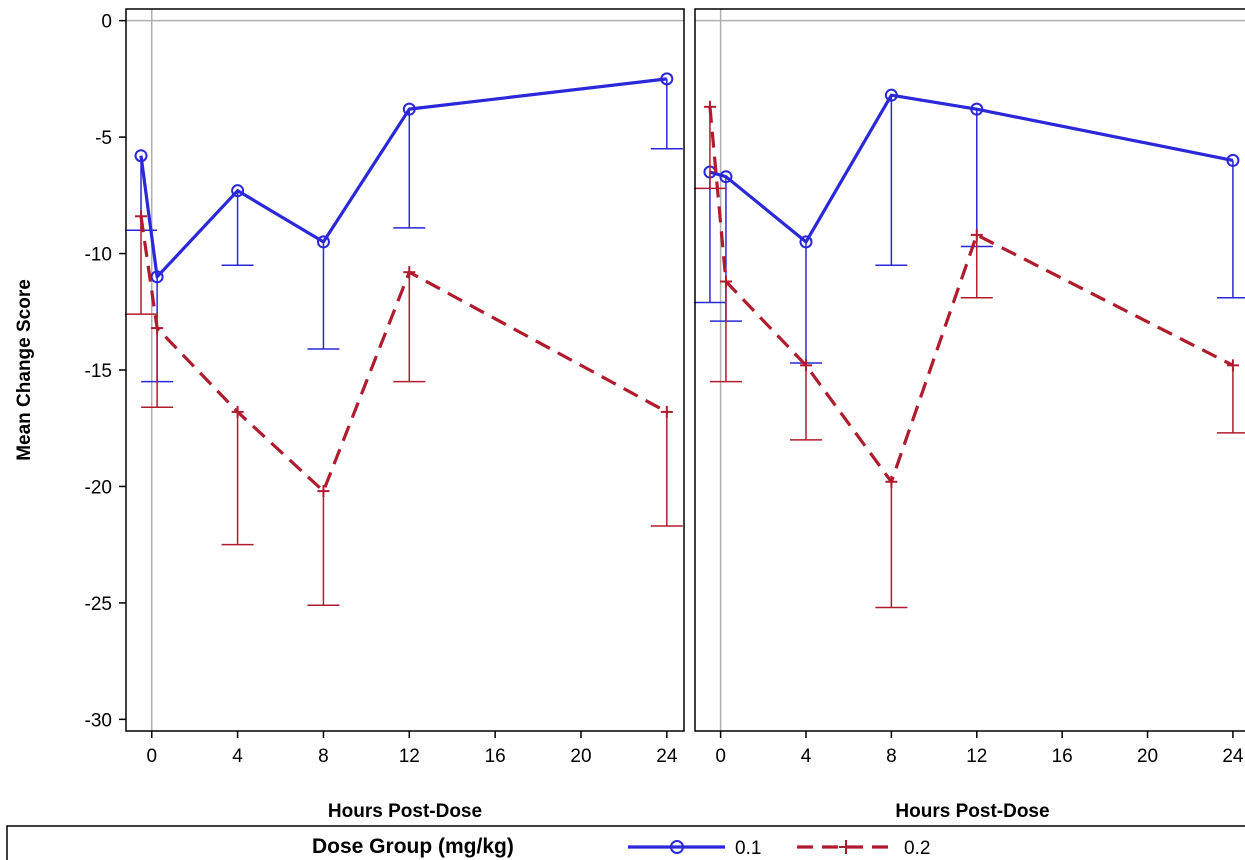 The width and height of the screenshot is (1245, 860). What do you see at coordinates (98, 255) in the screenshot?
I see `y-tick-label-2: -10` at bounding box center [98, 255].